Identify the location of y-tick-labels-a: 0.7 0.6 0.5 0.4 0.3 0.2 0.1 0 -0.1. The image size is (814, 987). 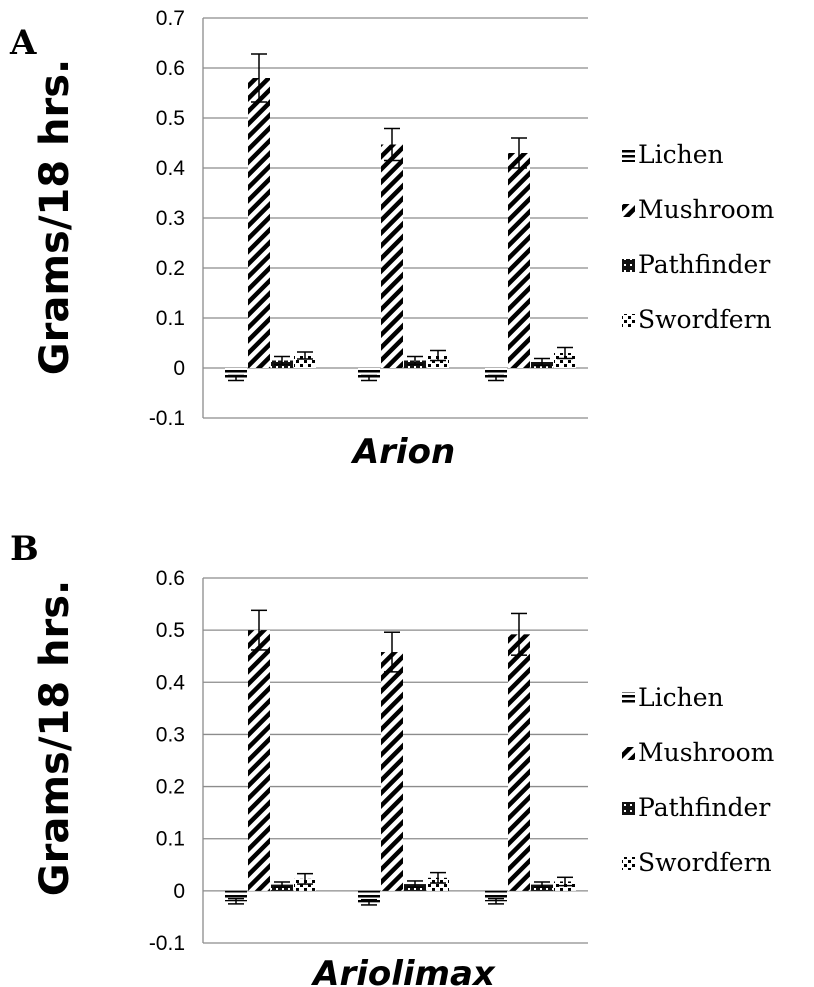
(167, 218).